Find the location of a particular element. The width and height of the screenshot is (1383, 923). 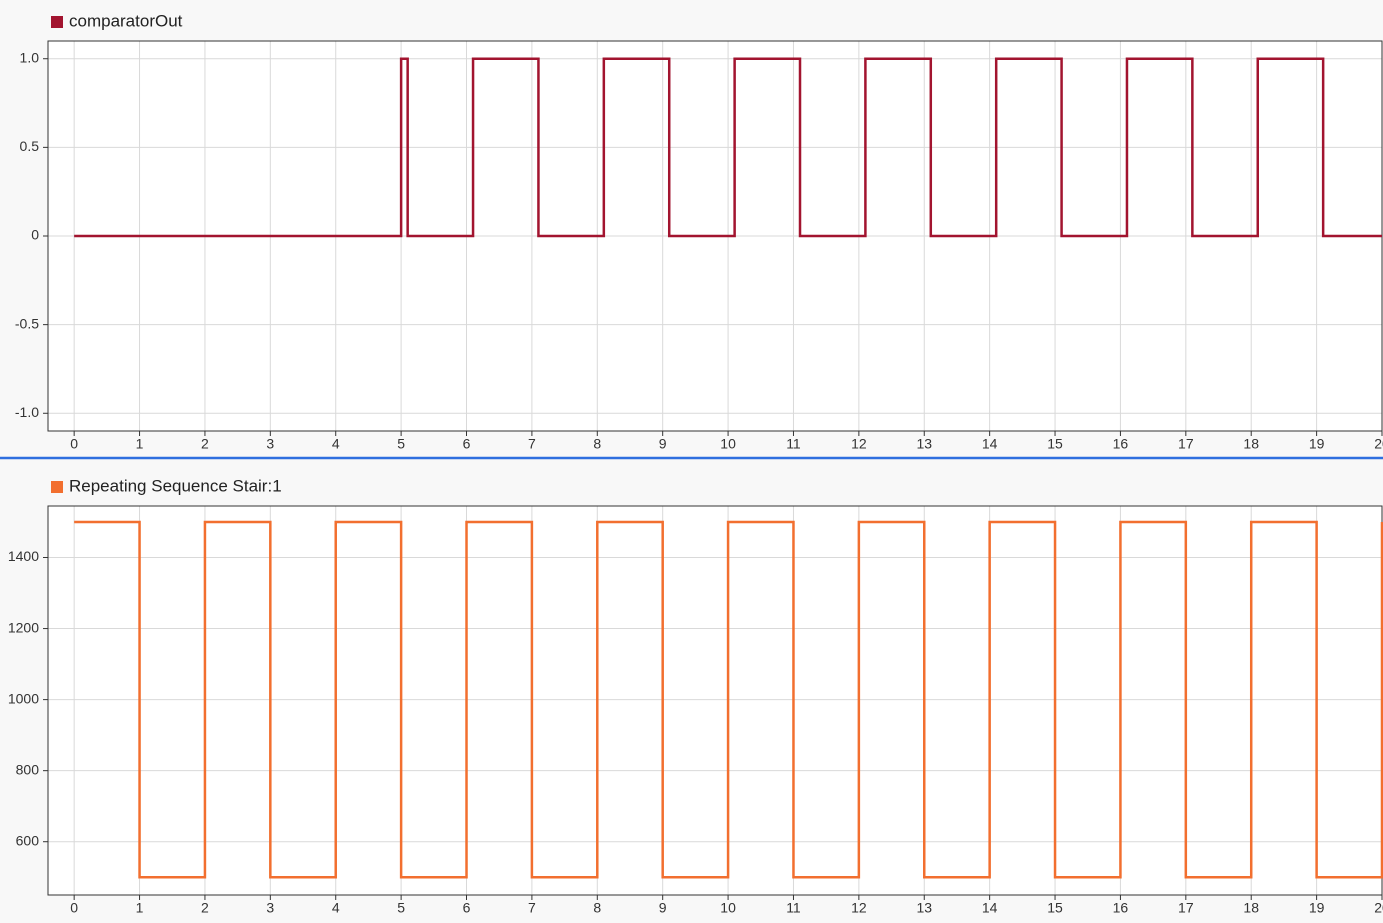

y-tick-label: -1.0 is located at coordinates (27, 412).